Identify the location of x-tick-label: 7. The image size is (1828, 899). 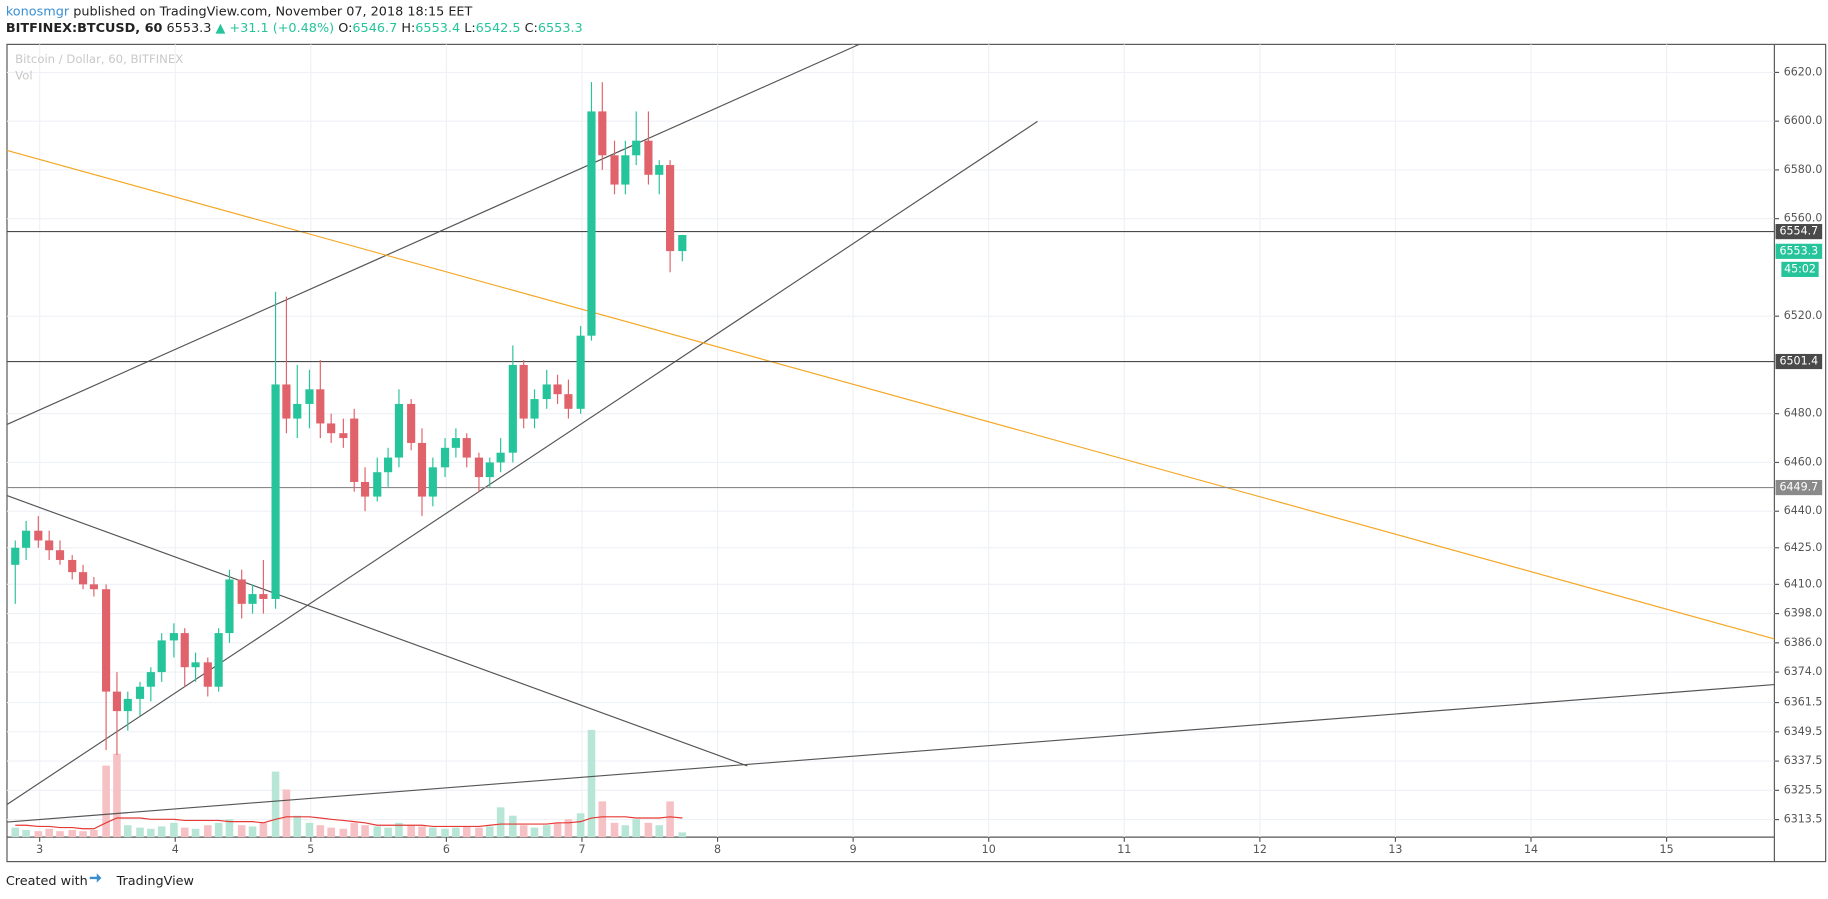
(581, 849).